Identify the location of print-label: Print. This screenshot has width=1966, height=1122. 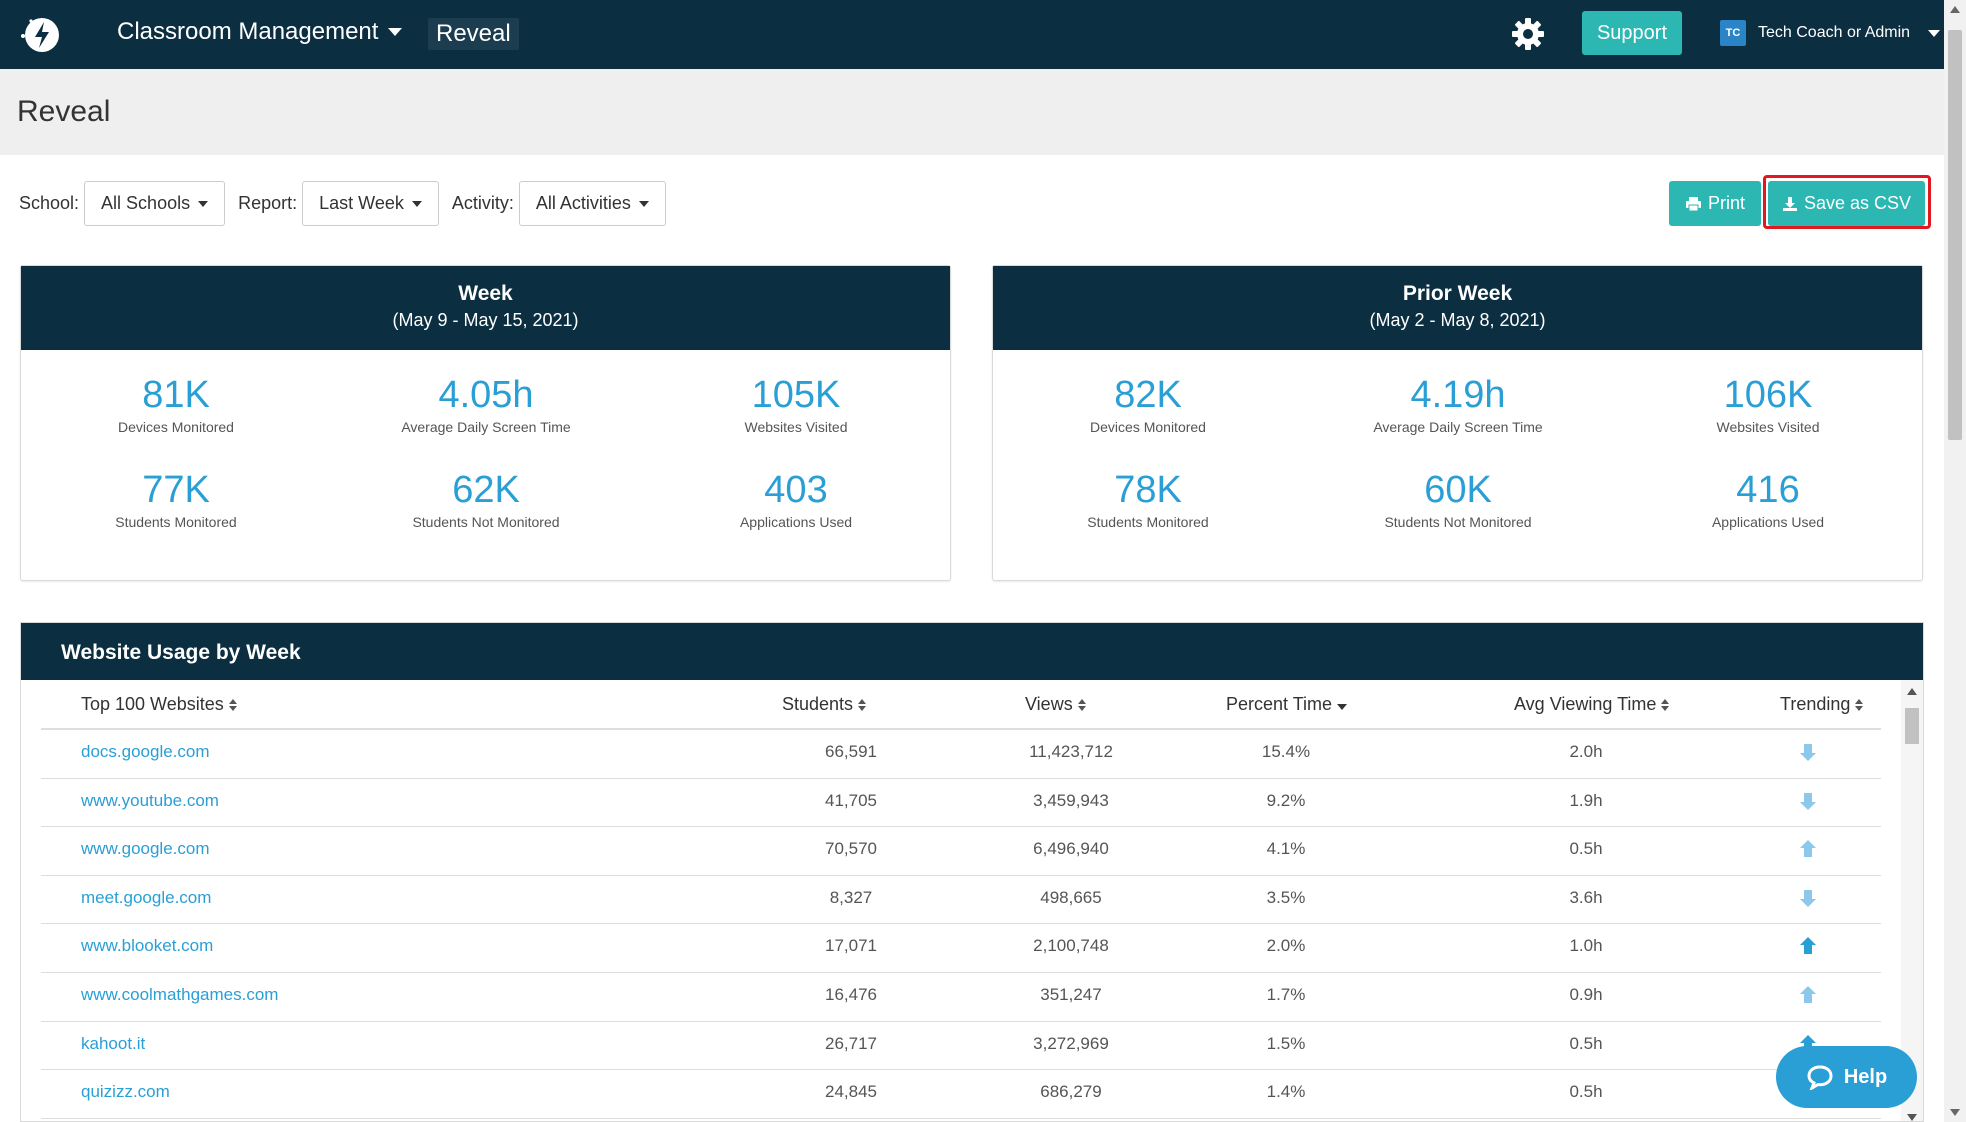
(1726, 203).